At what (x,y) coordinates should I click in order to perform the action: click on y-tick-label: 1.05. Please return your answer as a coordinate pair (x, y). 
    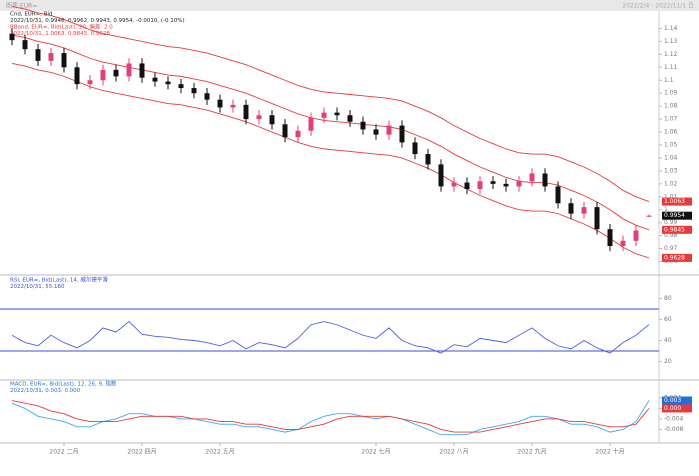
    Looking at the image, I should click on (671, 145).